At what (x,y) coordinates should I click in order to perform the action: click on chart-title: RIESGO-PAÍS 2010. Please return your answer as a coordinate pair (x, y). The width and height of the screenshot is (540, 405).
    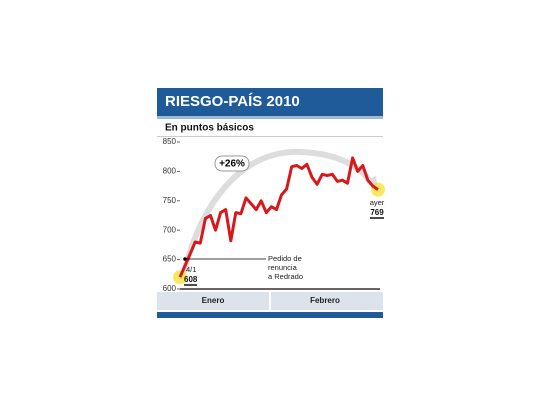
    Looking at the image, I should click on (232, 101).